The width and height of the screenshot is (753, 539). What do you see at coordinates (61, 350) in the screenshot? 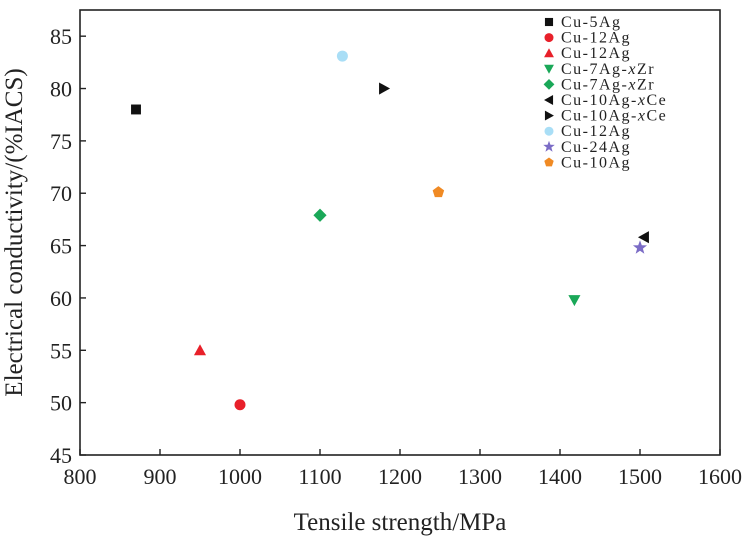
I see `y-tick-label: 55` at bounding box center [61, 350].